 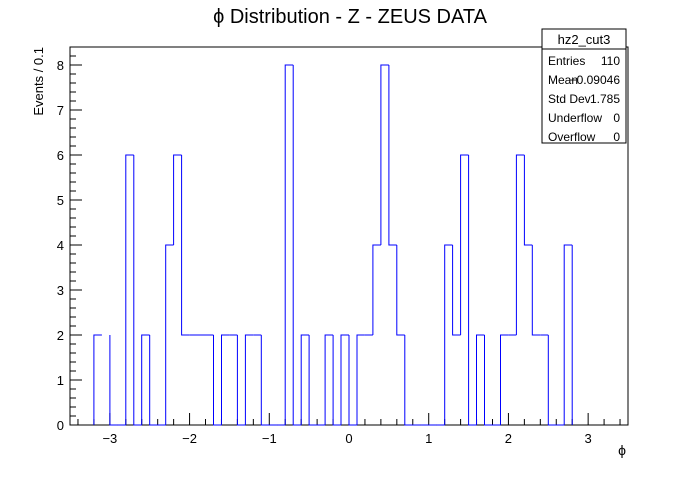 I want to click on y-tick-label: 4, so click(x=60, y=245).